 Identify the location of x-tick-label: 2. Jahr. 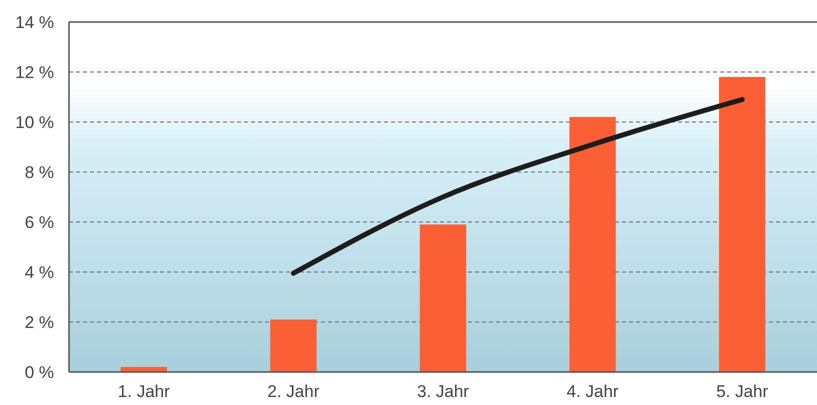
(293, 391).